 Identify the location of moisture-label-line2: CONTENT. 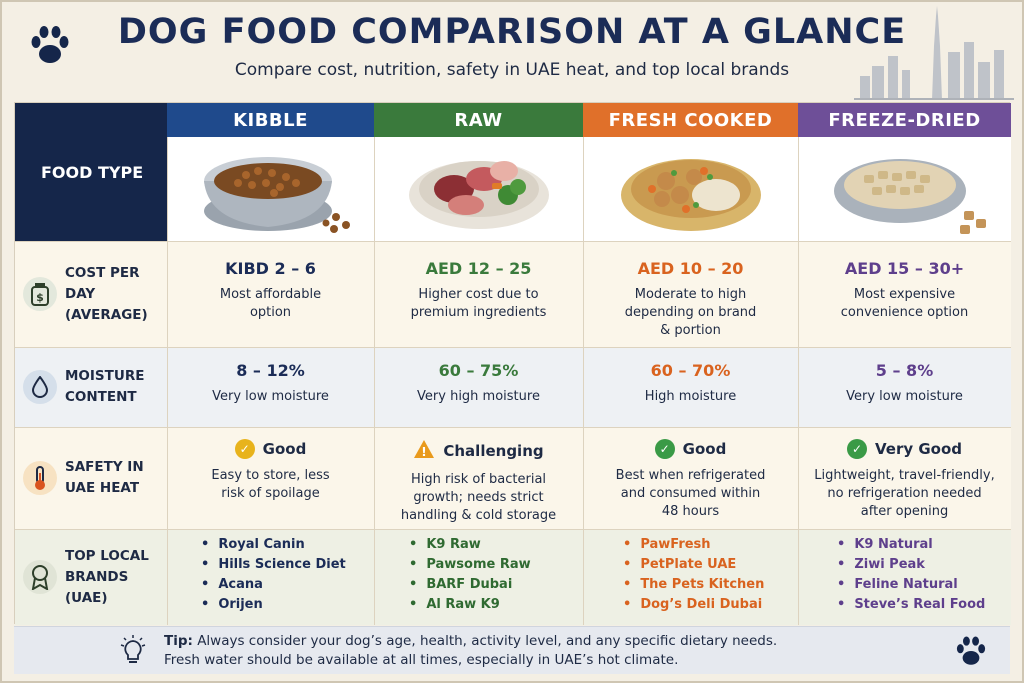
(101, 397).